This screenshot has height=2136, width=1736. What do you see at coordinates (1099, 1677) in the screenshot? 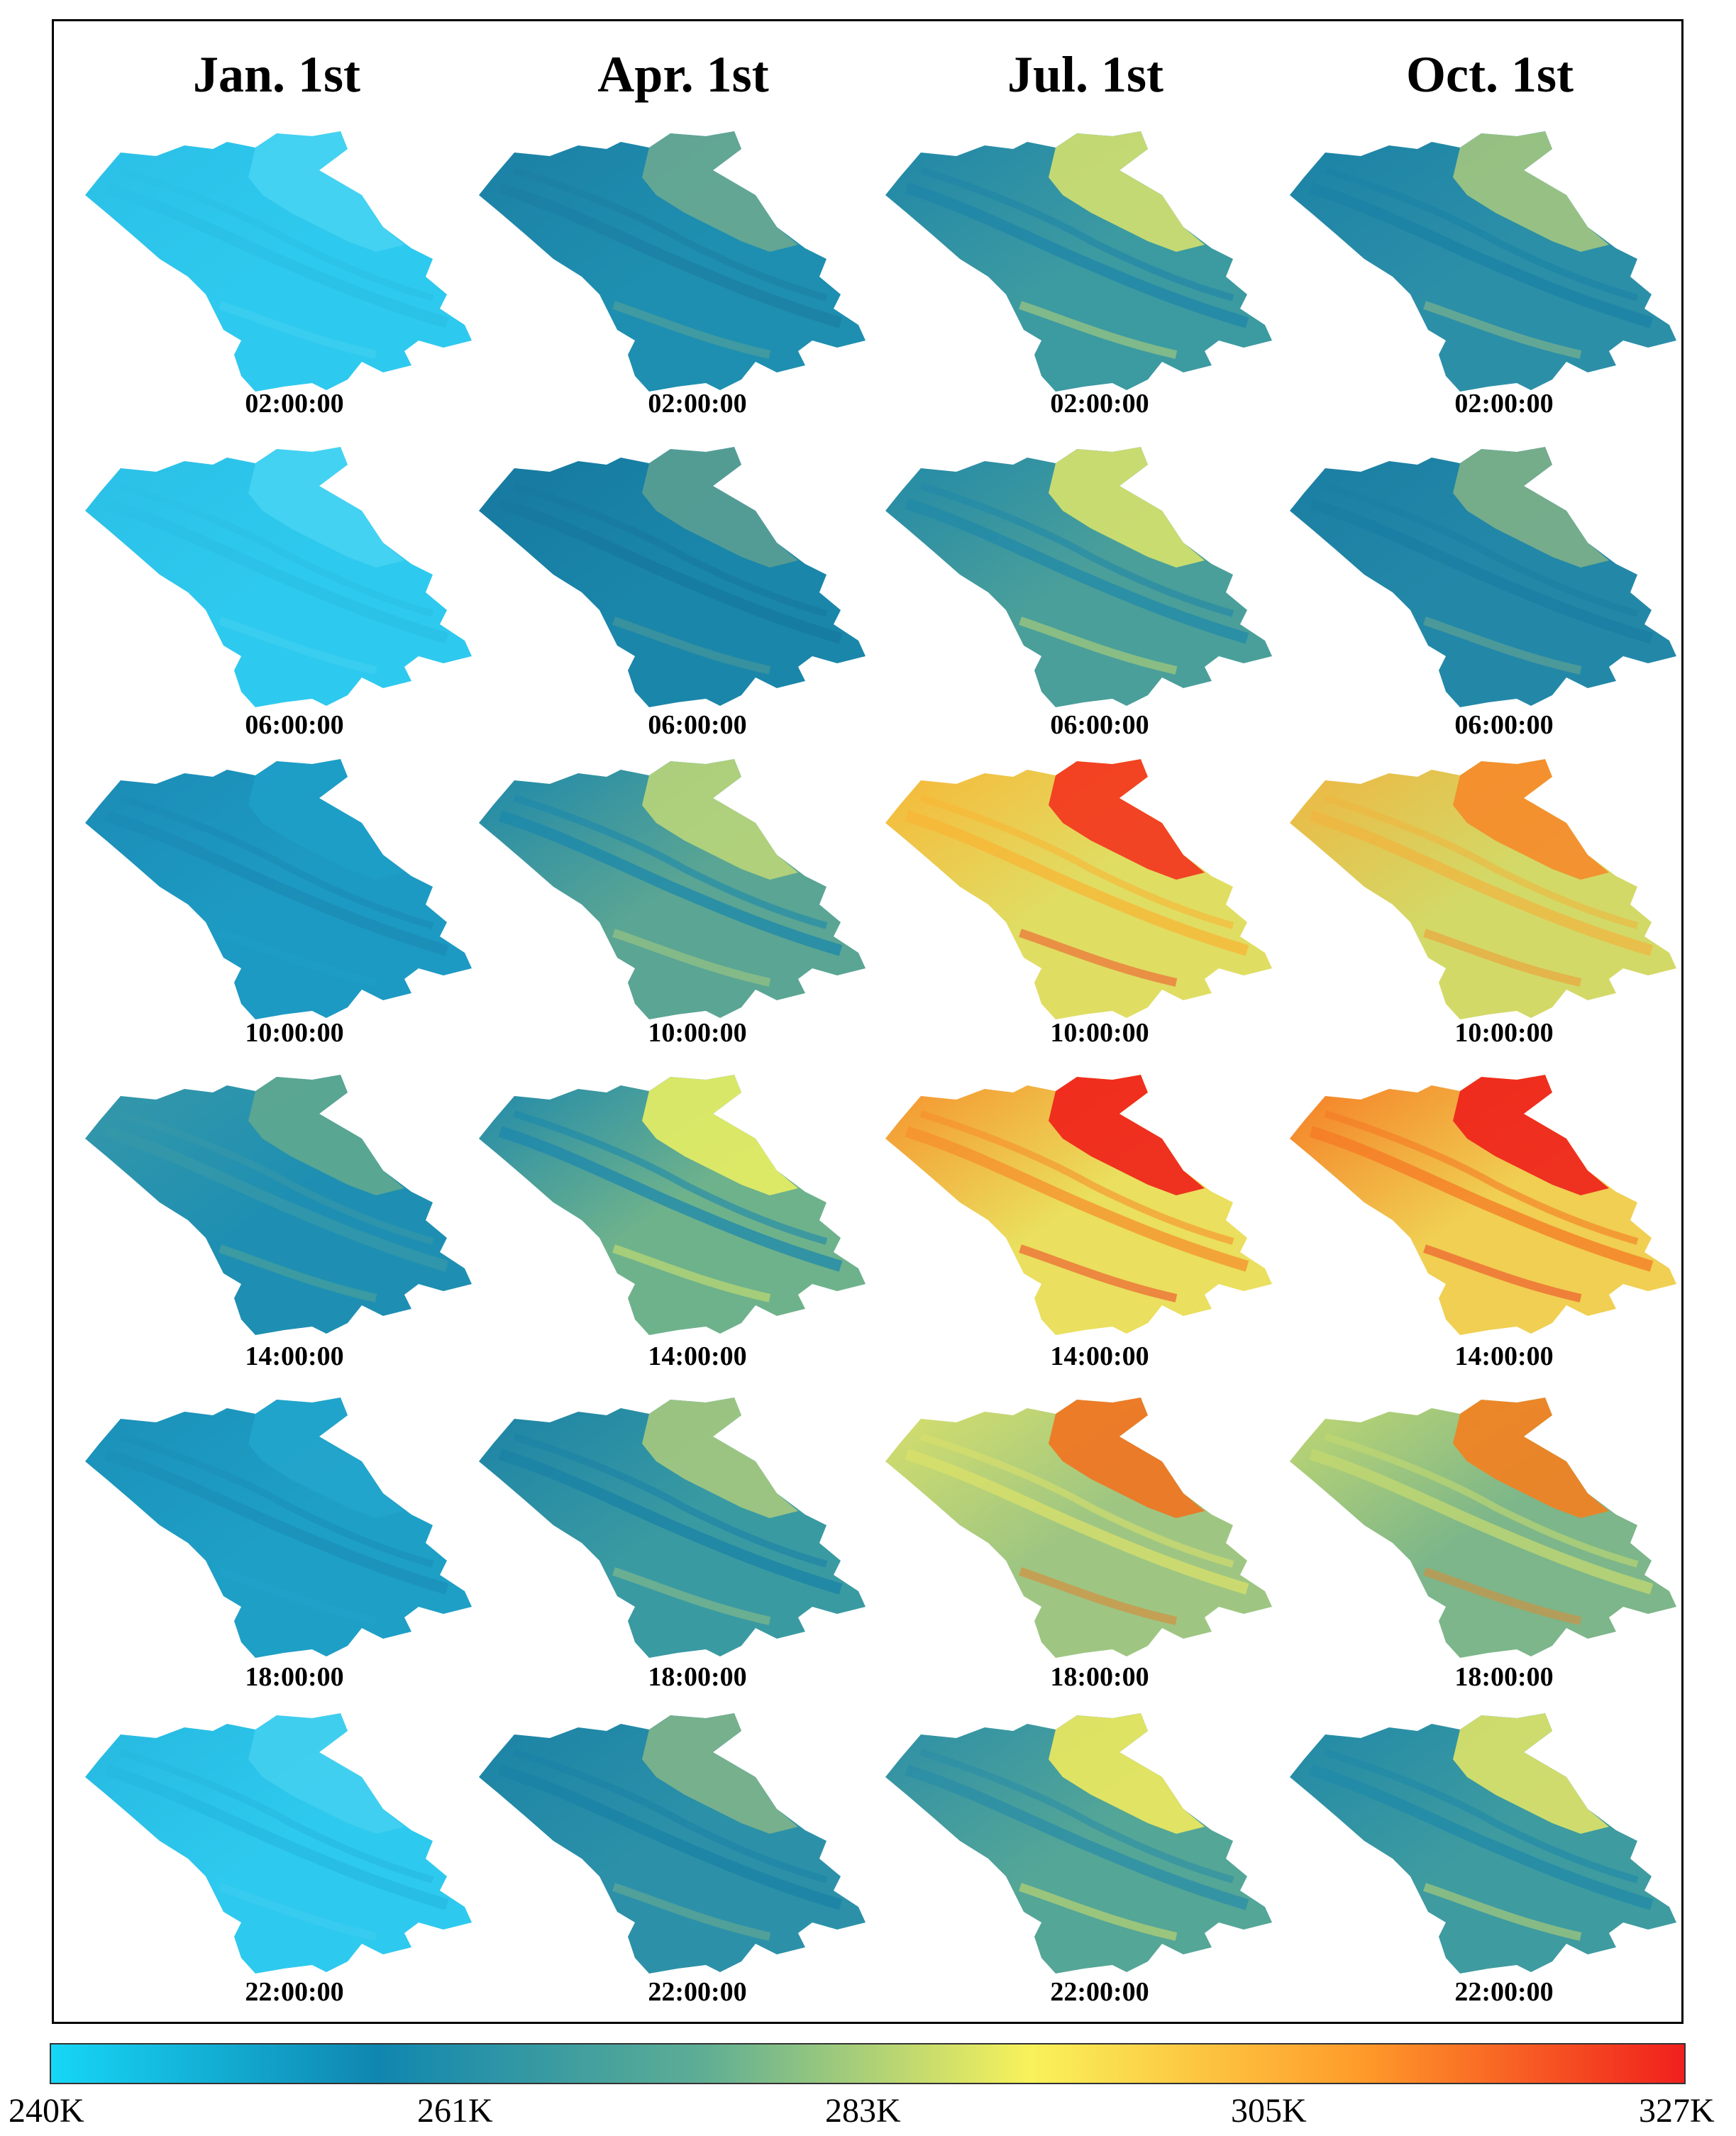
I see `time-label-jul-18: 18:00:00` at bounding box center [1099, 1677].